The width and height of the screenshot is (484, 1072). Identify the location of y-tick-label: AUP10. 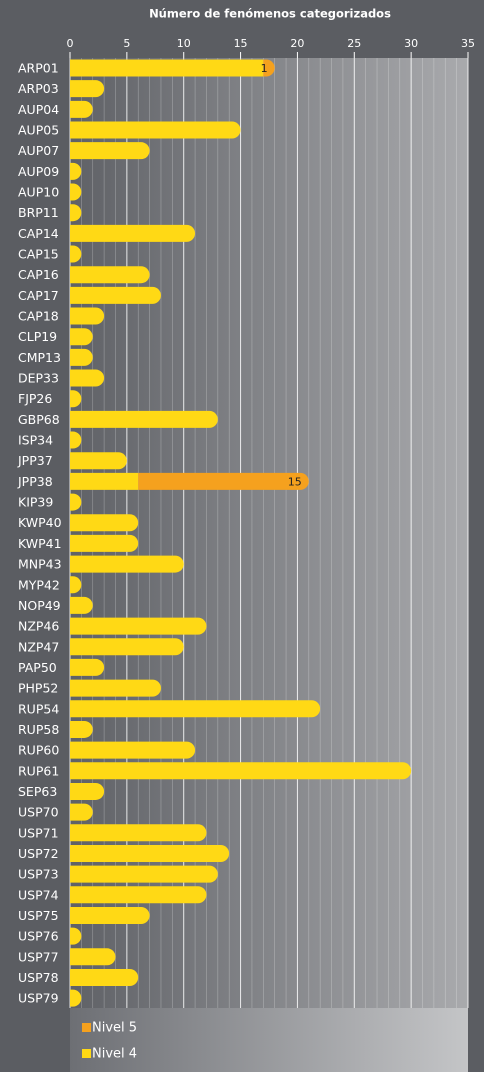
(38, 192).